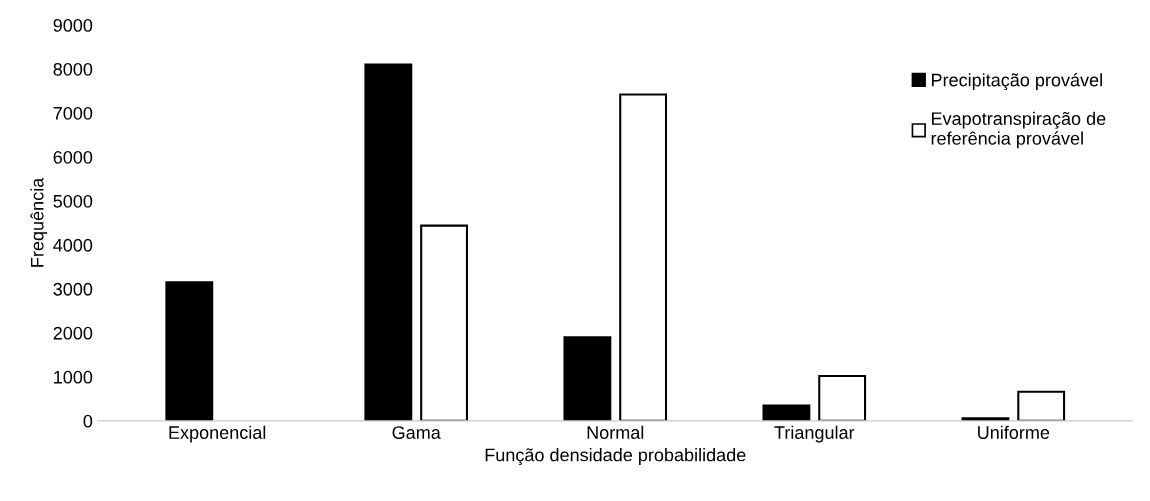 This screenshot has width=1150, height=501. Describe the element at coordinates (73, 25) in the screenshot. I see `y-tick-label: 9000` at that location.